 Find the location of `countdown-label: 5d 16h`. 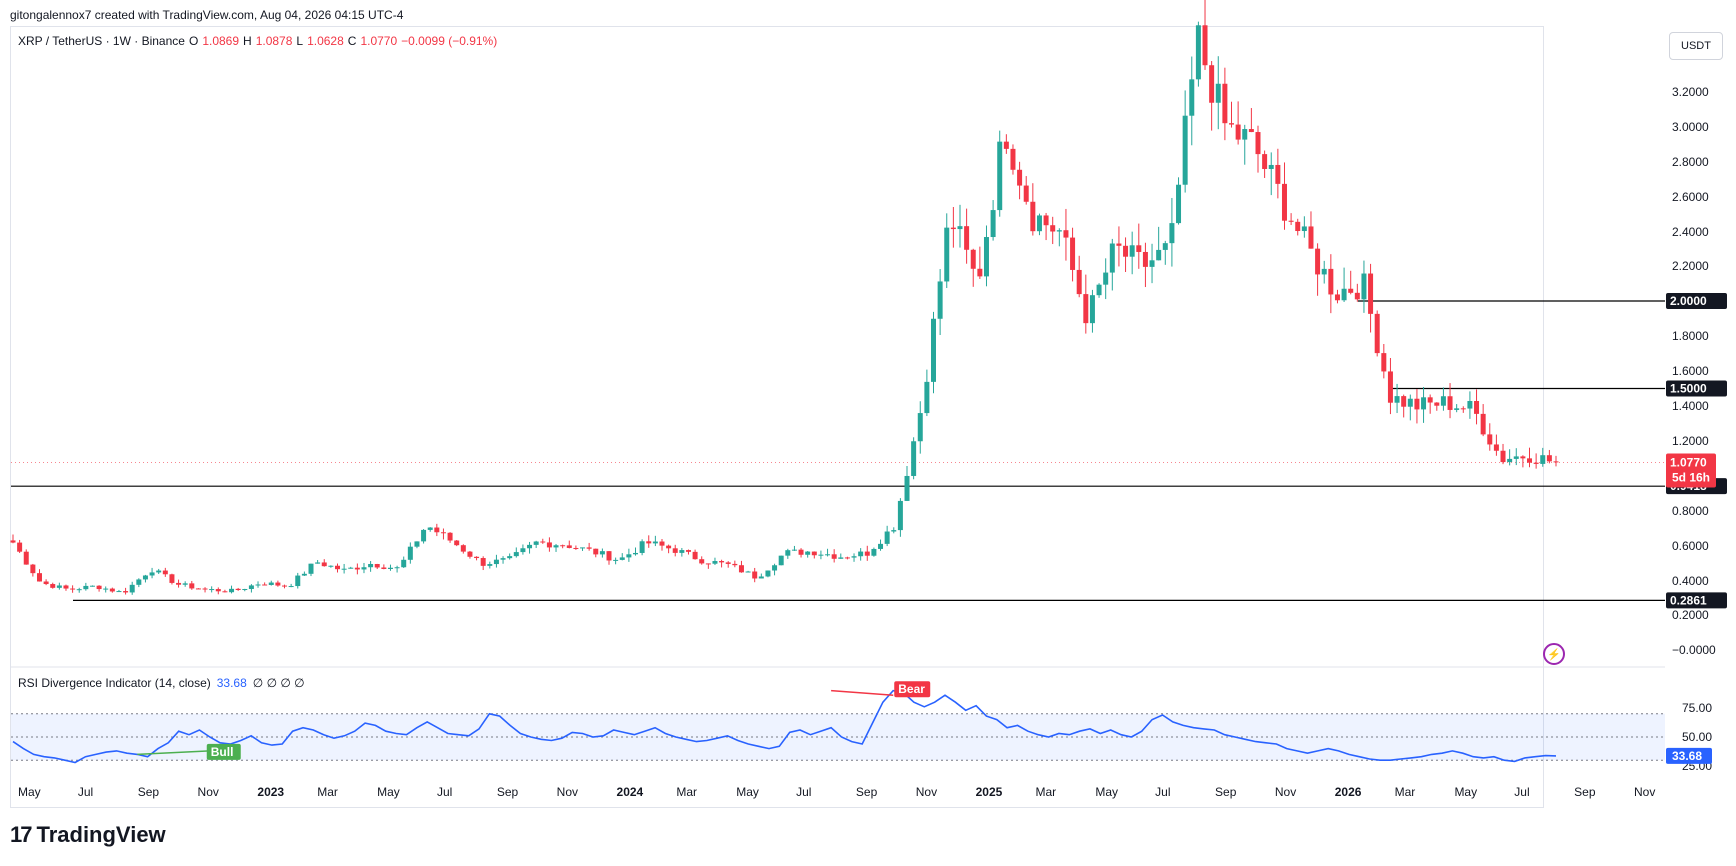

countdown-label: 5d 16h is located at coordinates (1691, 478).